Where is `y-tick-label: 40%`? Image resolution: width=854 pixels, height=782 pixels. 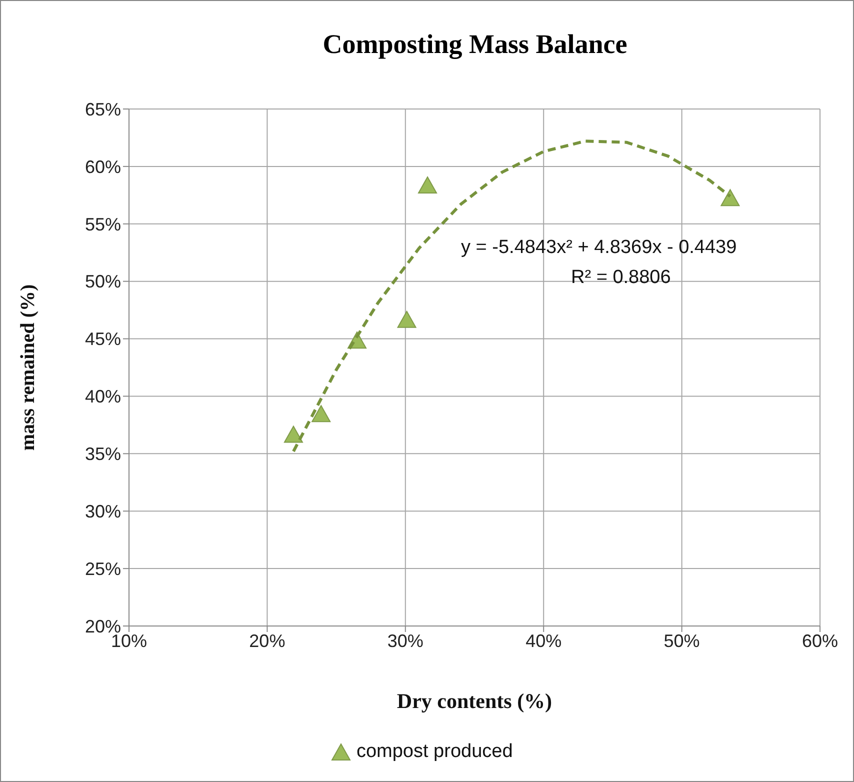 y-tick-label: 40% is located at coordinates (102, 396).